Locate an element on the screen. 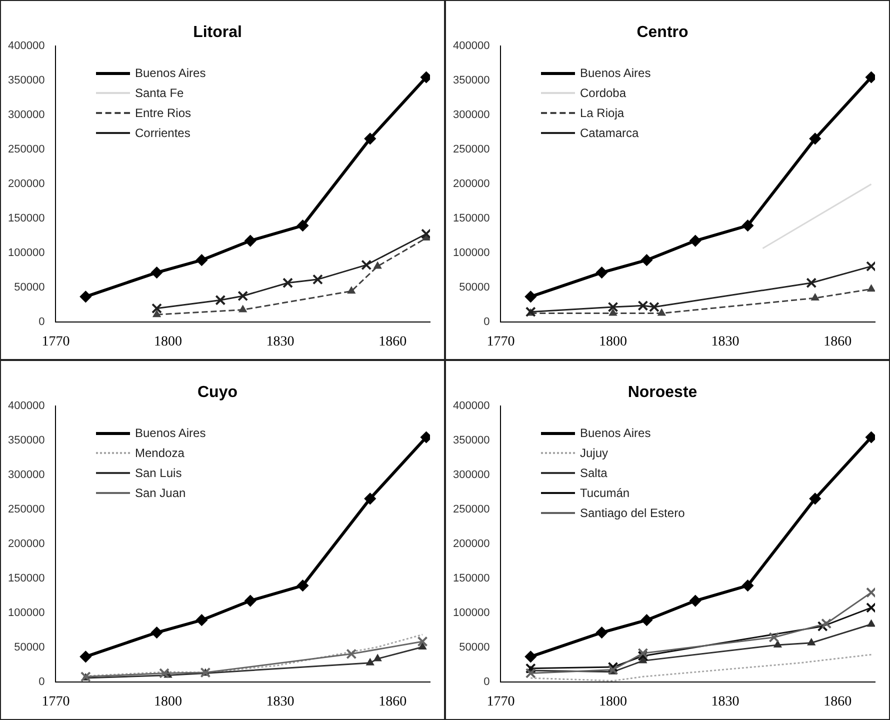 This screenshot has width=890, height=720. legend-label: Cordoba is located at coordinates (603, 93).